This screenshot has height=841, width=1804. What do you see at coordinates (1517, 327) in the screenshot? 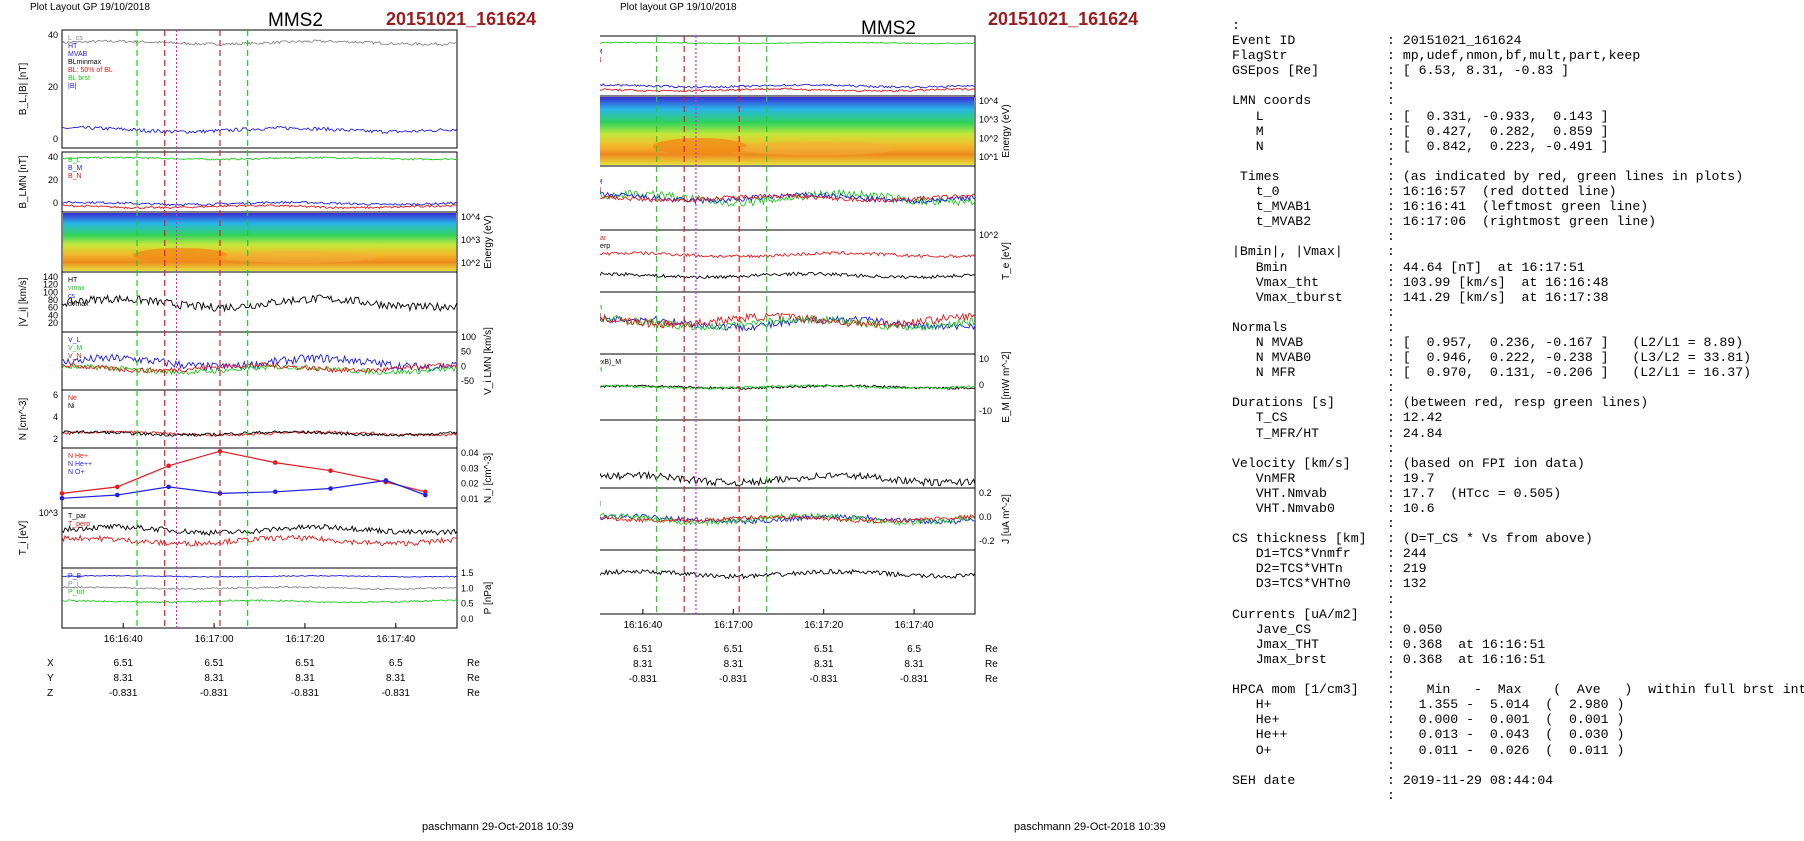
I see `info-line: Normals:` at bounding box center [1517, 327].